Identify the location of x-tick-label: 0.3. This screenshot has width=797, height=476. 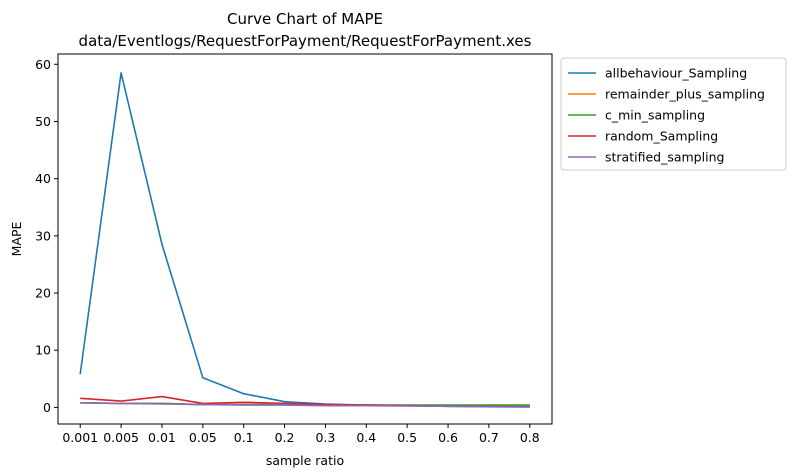
(325, 437).